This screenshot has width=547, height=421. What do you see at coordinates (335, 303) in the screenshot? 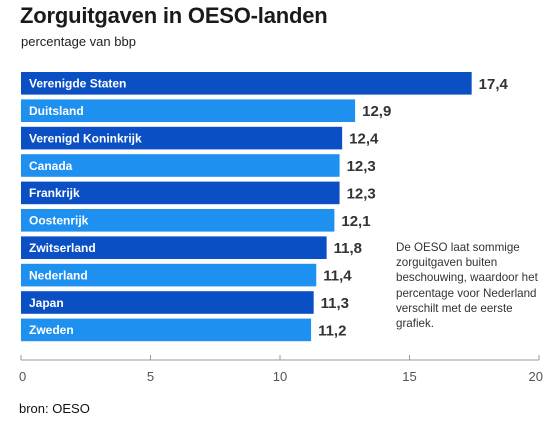
I see `bar-value-label: 11,3` at bounding box center [335, 303].